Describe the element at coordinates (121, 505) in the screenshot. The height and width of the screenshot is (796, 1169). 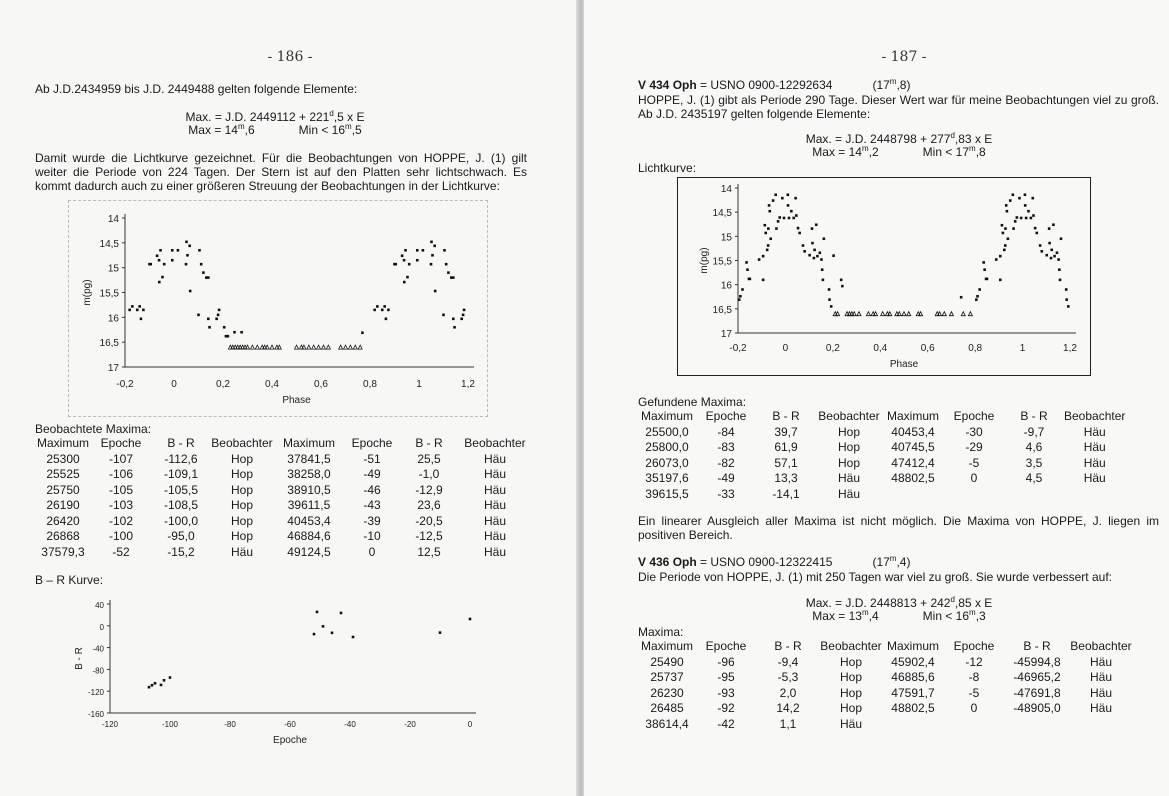
I see `table-cell: -103` at that location.